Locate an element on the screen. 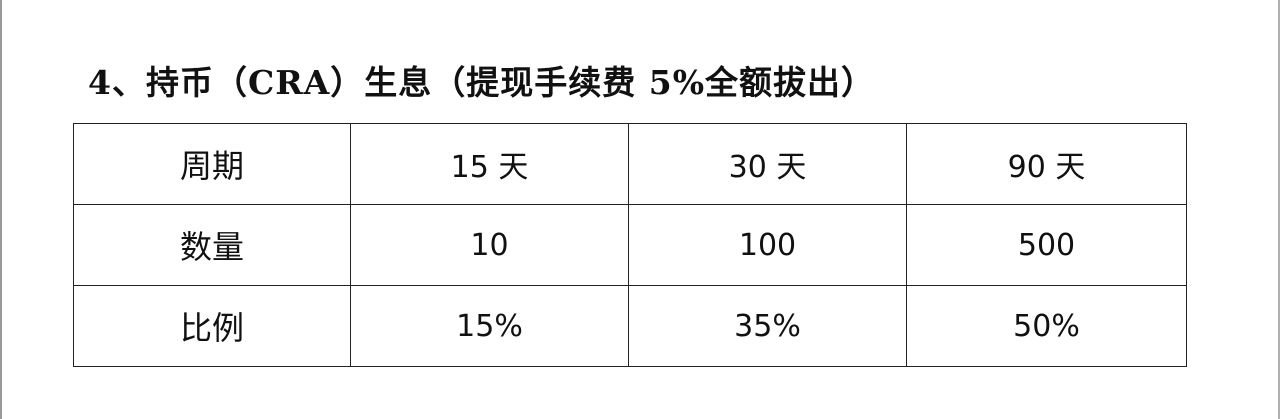 The width and height of the screenshot is (1280, 419). ratio-90-cell: 50% is located at coordinates (1046, 326).